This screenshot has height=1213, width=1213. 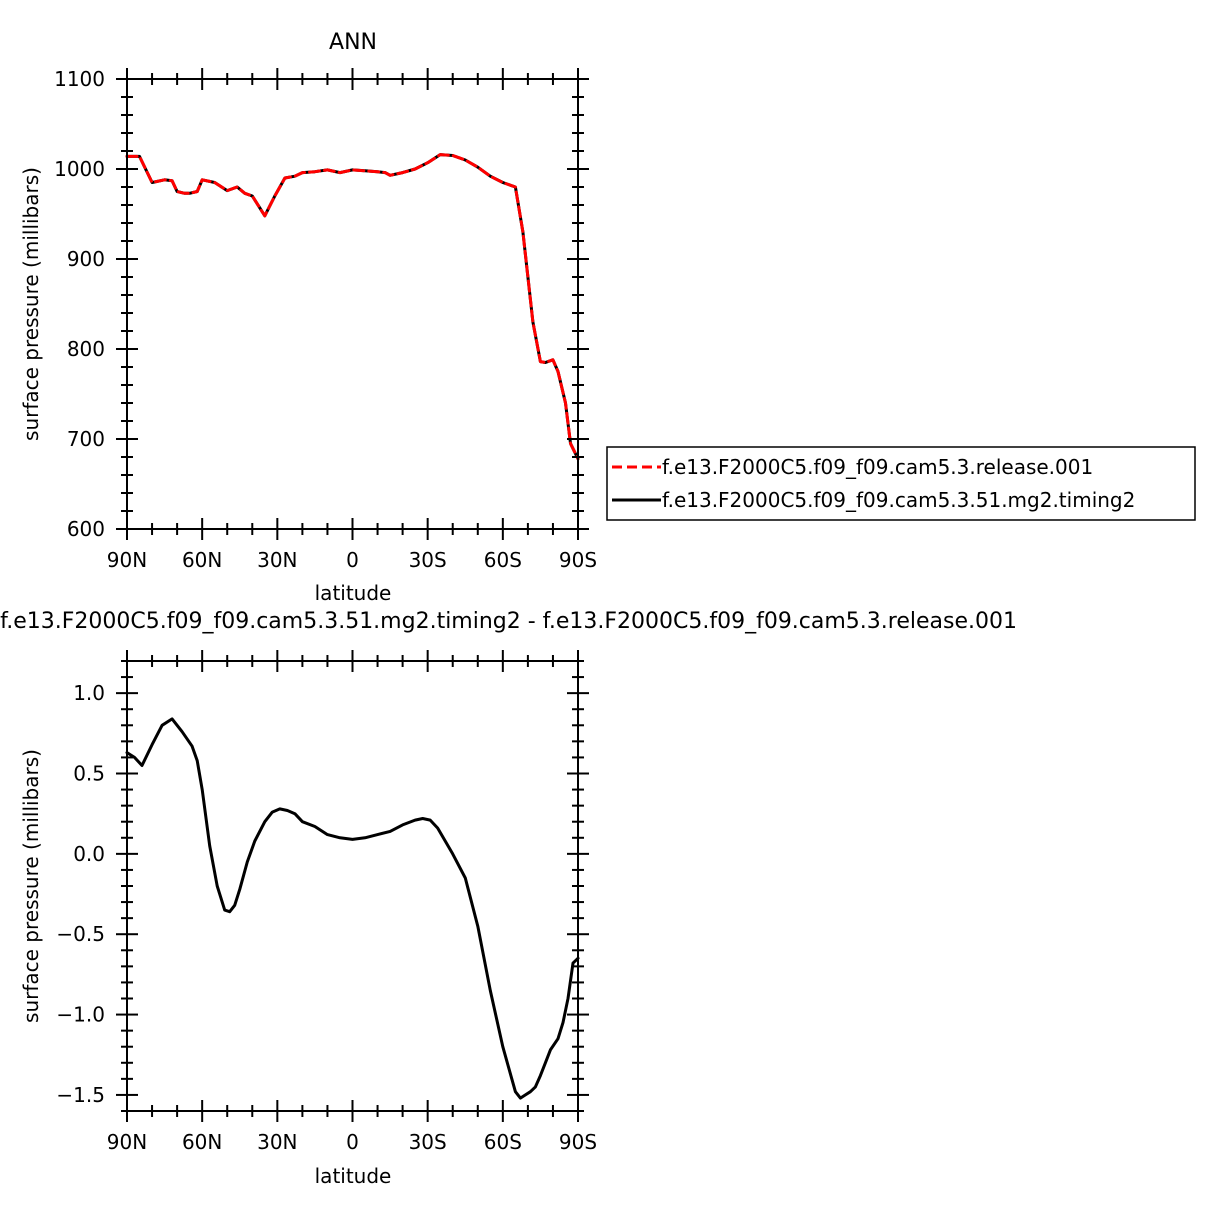 I want to click on y-tick-label: 0.5, so click(x=89, y=774).